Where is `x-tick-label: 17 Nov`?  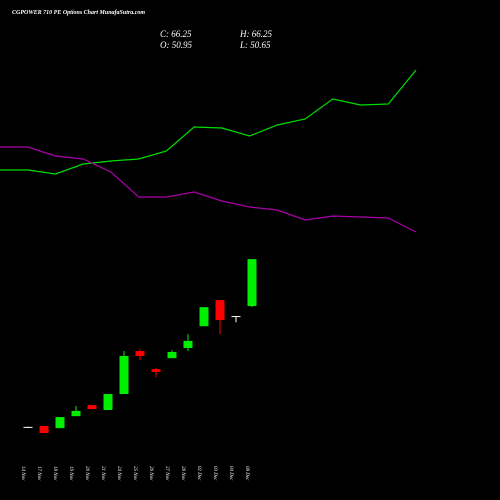 x-tick-label: 17 Nov is located at coordinates (38, 473).